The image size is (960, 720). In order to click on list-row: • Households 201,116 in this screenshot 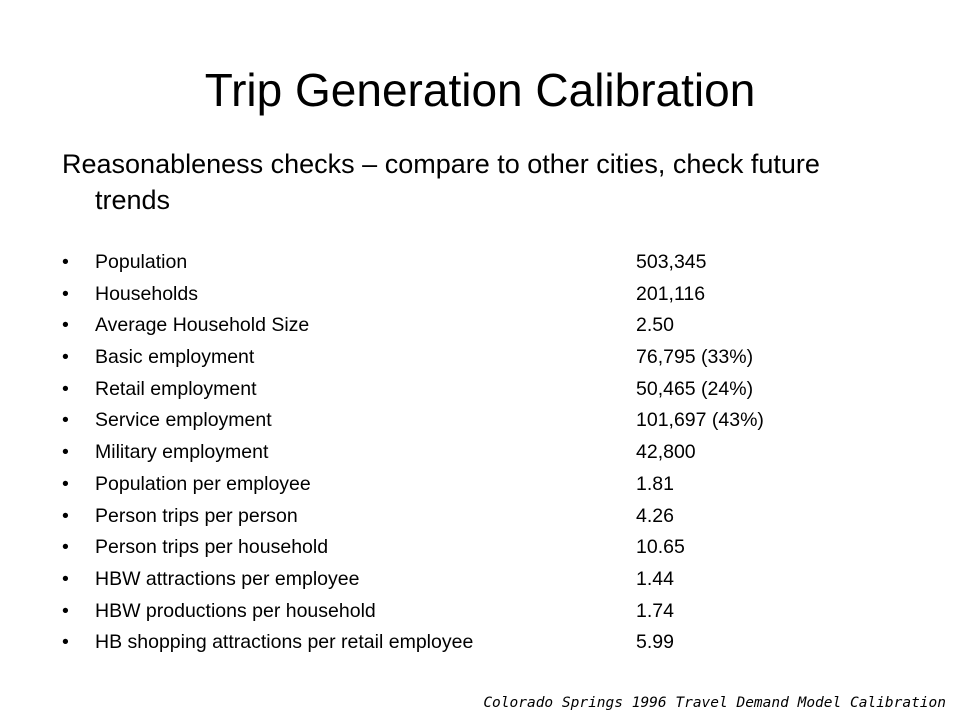, I will do `click(480, 295)`.